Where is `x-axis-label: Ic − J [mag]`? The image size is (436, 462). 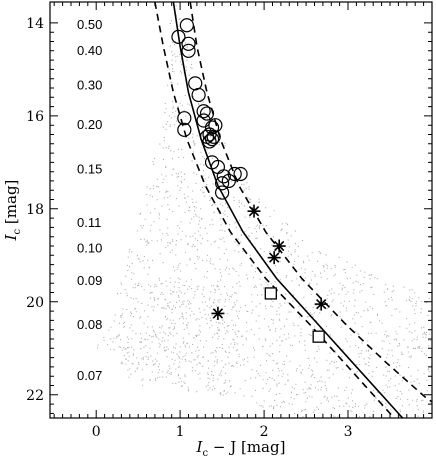 x-axis-label: Ic − J [mag] is located at coordinates (241, 448).